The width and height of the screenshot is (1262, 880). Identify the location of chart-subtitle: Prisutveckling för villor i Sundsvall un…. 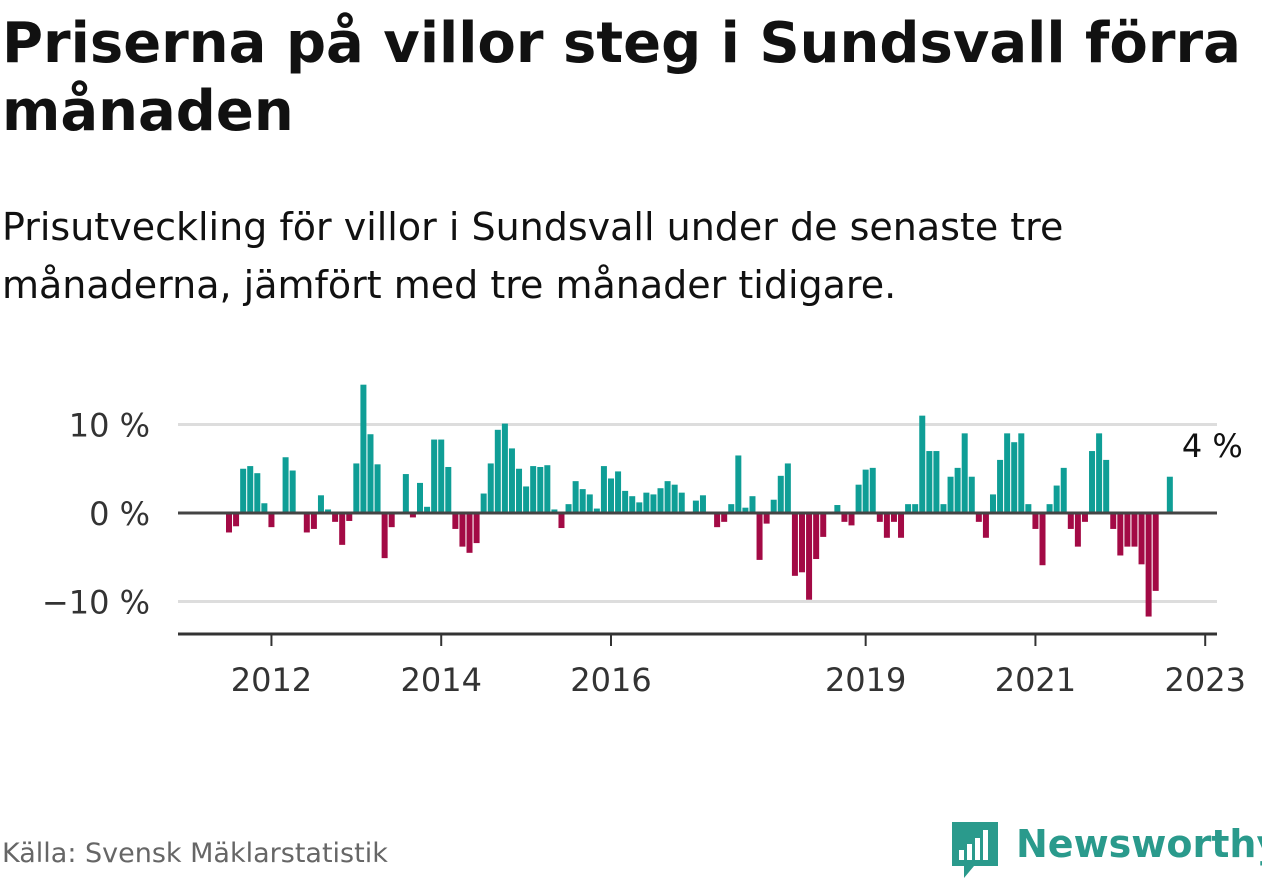
(533, 256).